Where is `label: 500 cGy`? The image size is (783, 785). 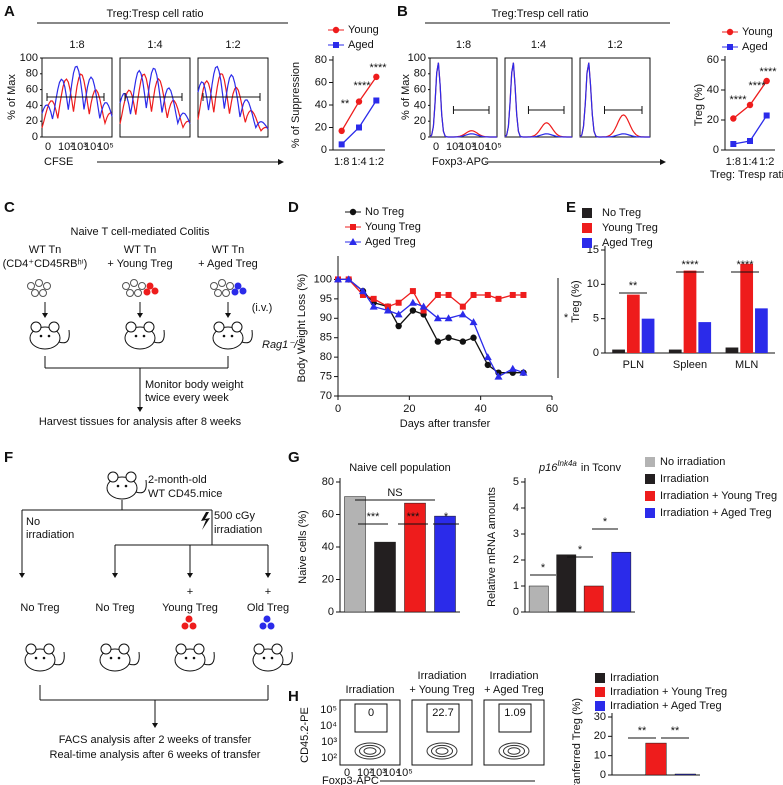 label: 500 cGy is located at coordinates (234, 516).